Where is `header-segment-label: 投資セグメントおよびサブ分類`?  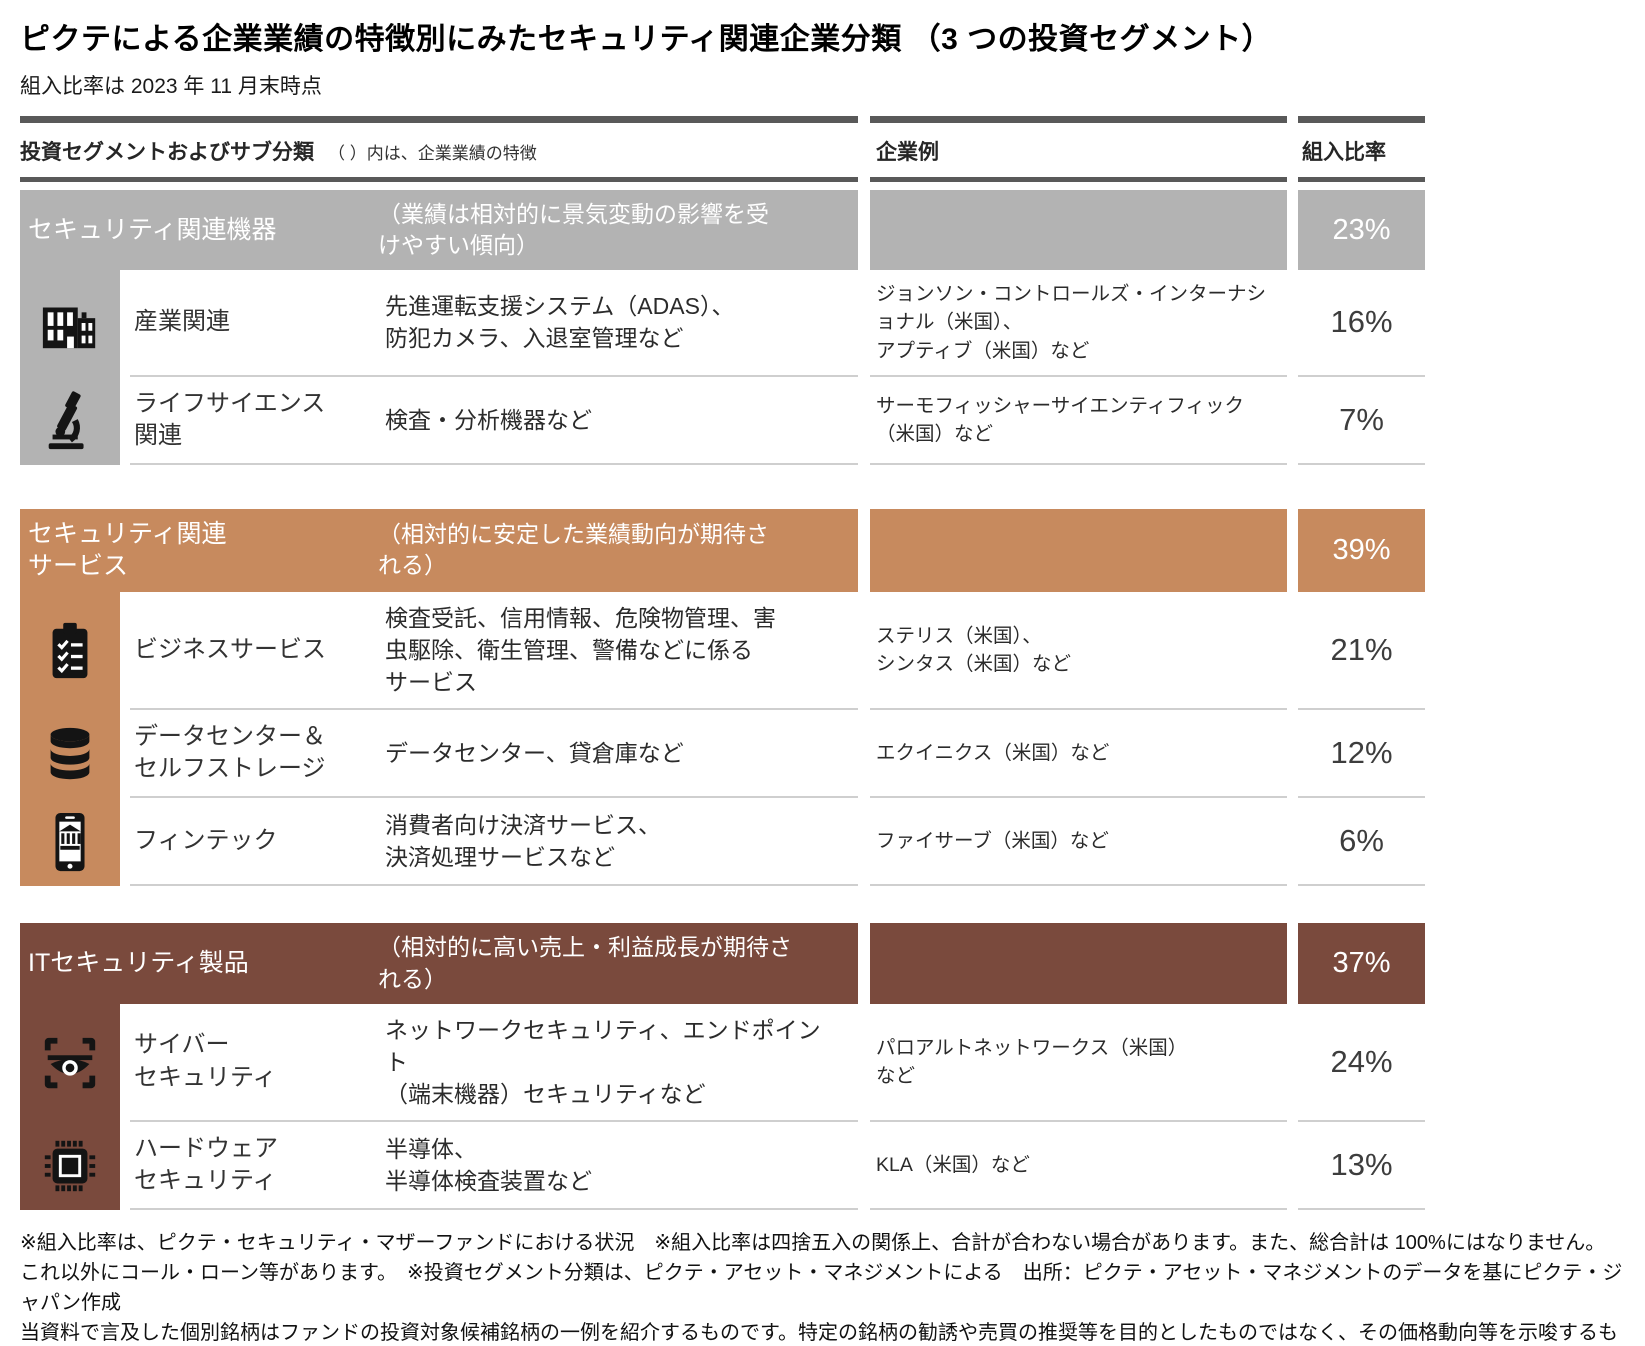
header-segment-label: 投資セグメントおよびサブ分類 is located at coordinates (167, 152).